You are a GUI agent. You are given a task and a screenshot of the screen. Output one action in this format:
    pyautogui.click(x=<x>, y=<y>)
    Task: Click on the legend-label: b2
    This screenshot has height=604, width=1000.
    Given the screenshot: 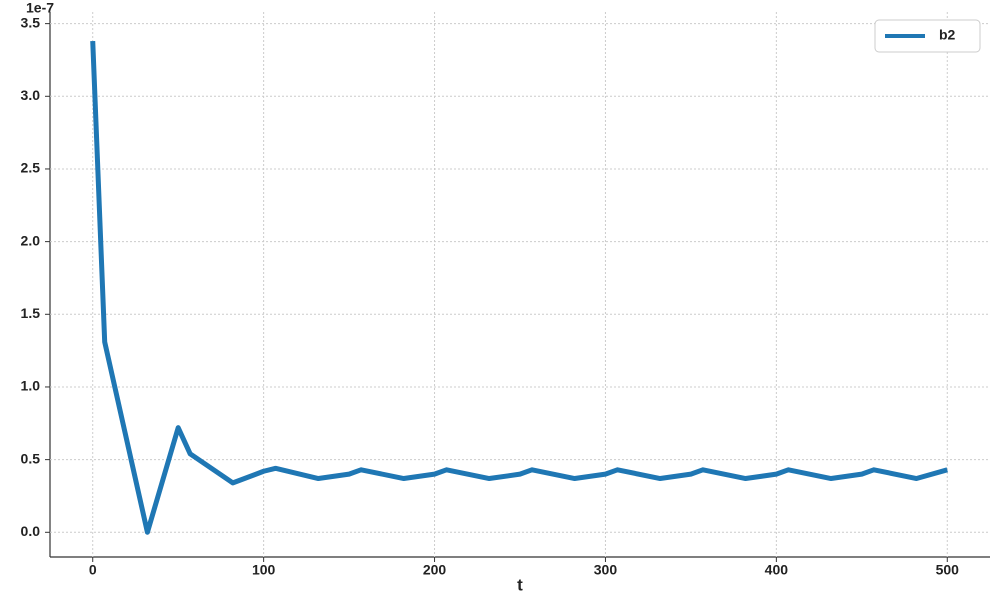 What is the action you would take?
    pyautogui.click(x=947, y=35)
    